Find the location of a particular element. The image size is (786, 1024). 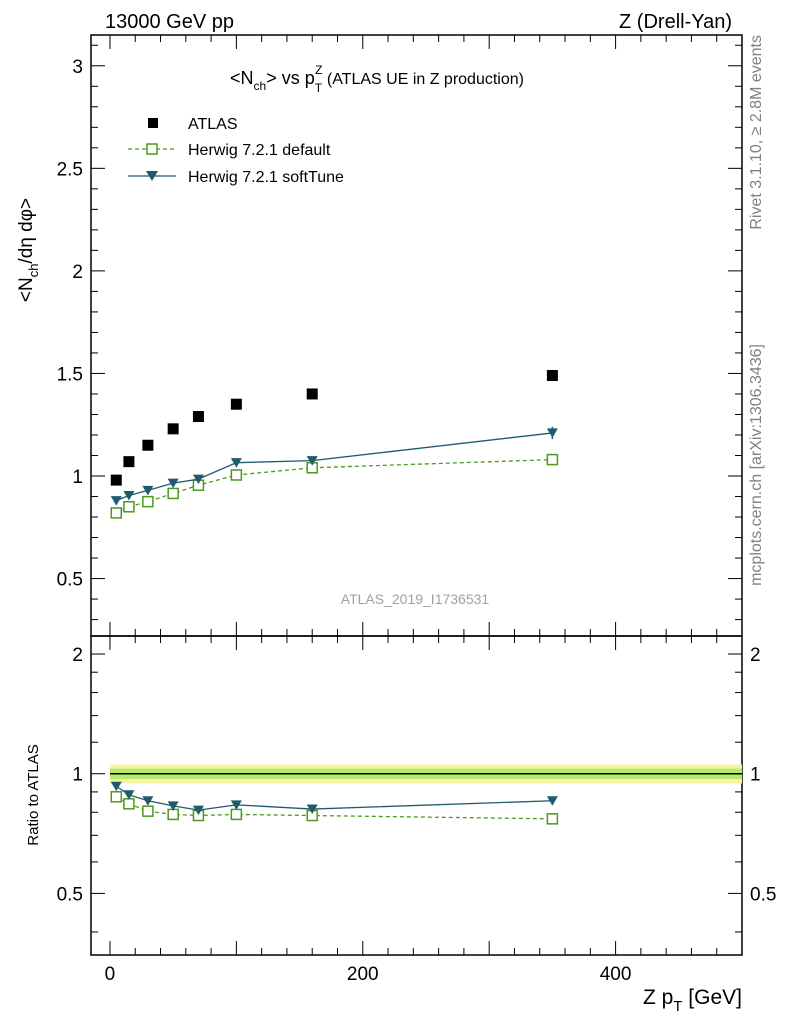

x-axis-label: Z pT [GeV] is located at coordinates (692, 1000).